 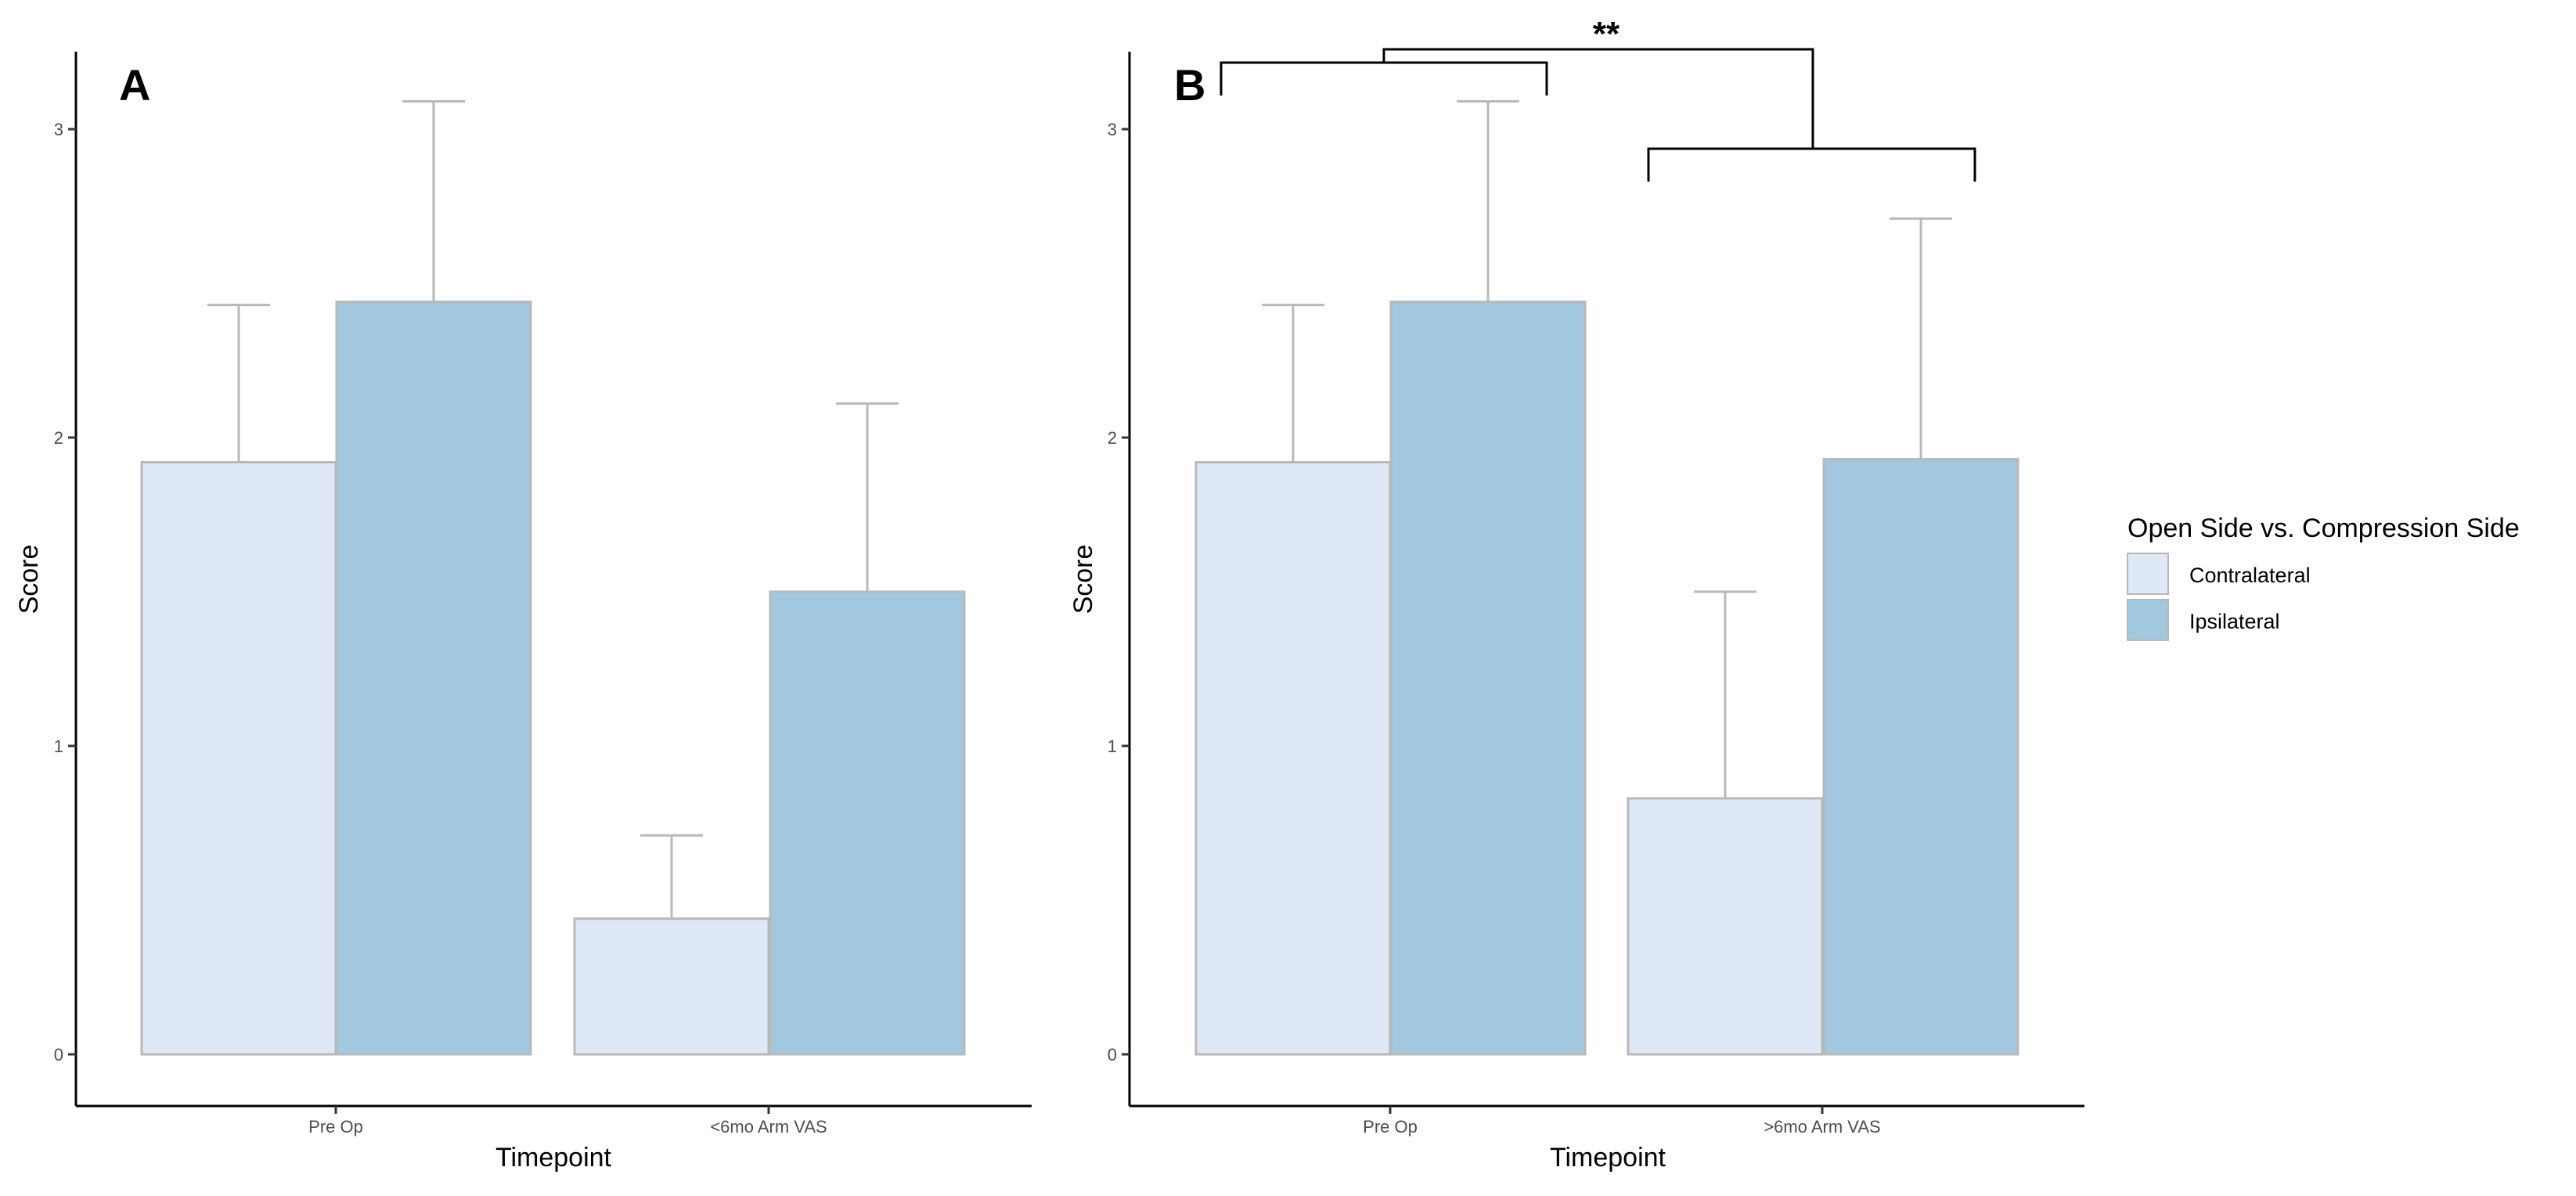 I want to click on panel-b-y-tick-label-1: 1, so click(x=1112, y=746).